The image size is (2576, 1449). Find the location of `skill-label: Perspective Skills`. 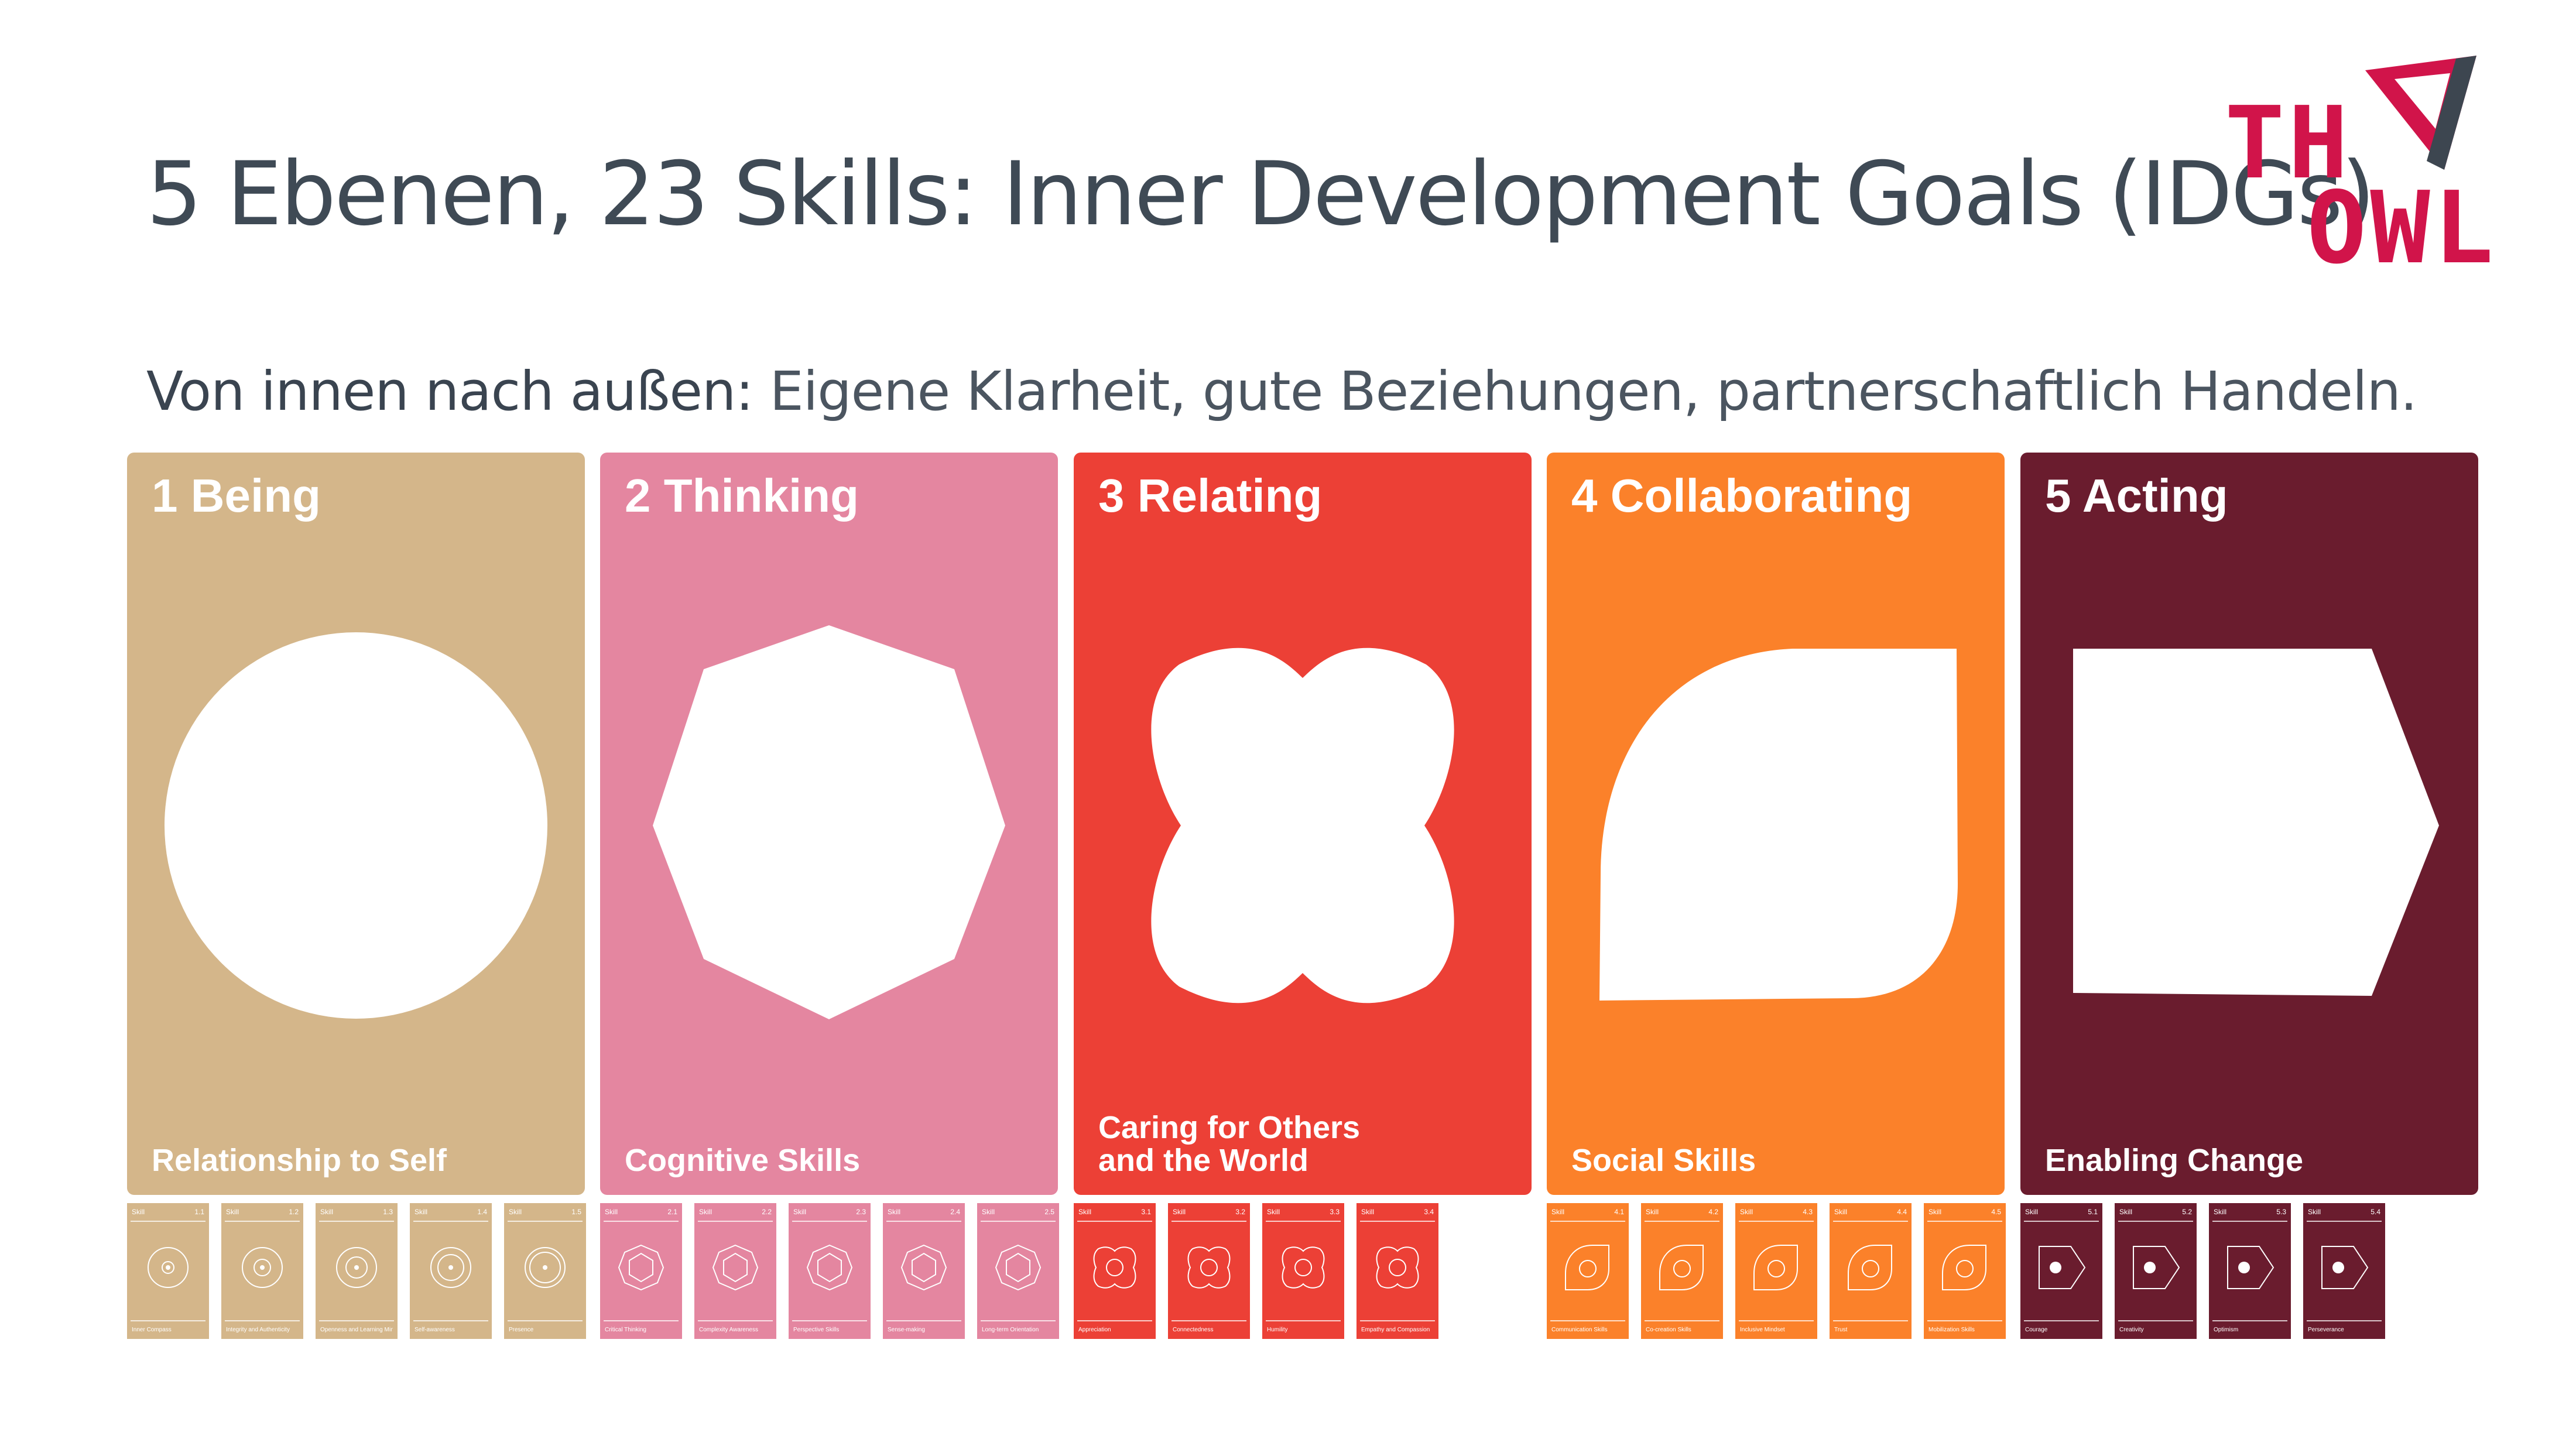

skill-label: Perspective Skills is located at coordinates (816, 1330).